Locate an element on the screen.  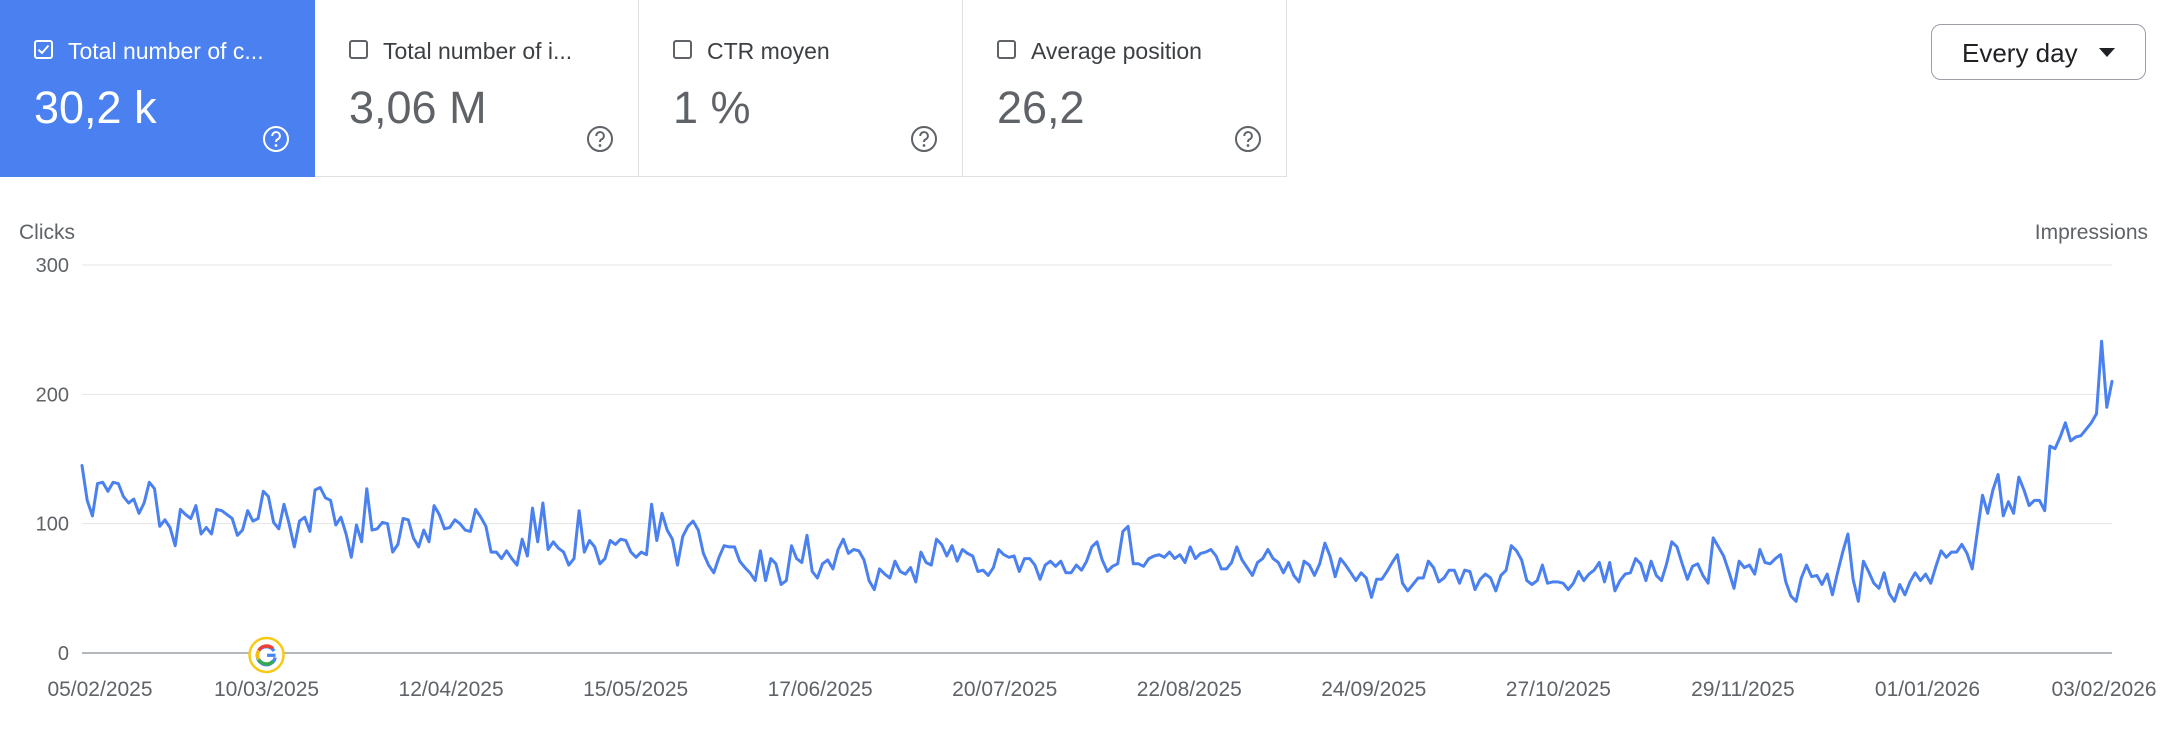
x-tick-label: 10/03/2025 is located at coordinates (266, 689).